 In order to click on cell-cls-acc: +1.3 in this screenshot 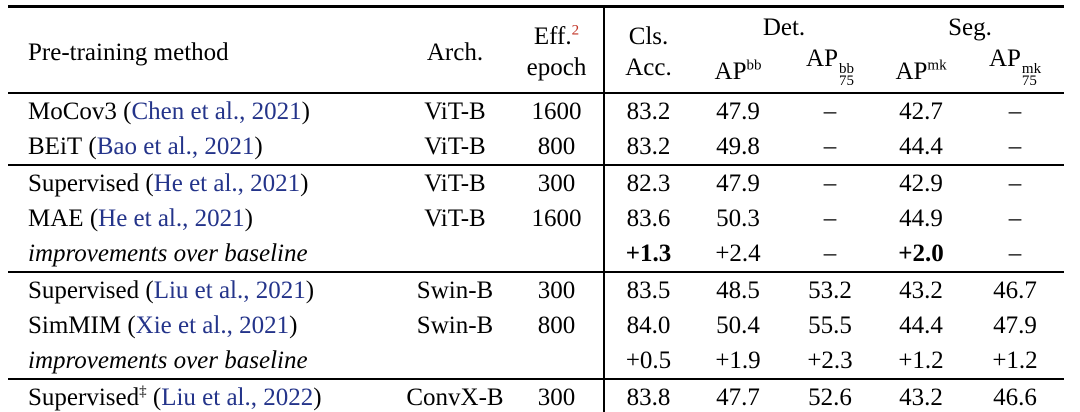, I will do `click(647, 254)`.